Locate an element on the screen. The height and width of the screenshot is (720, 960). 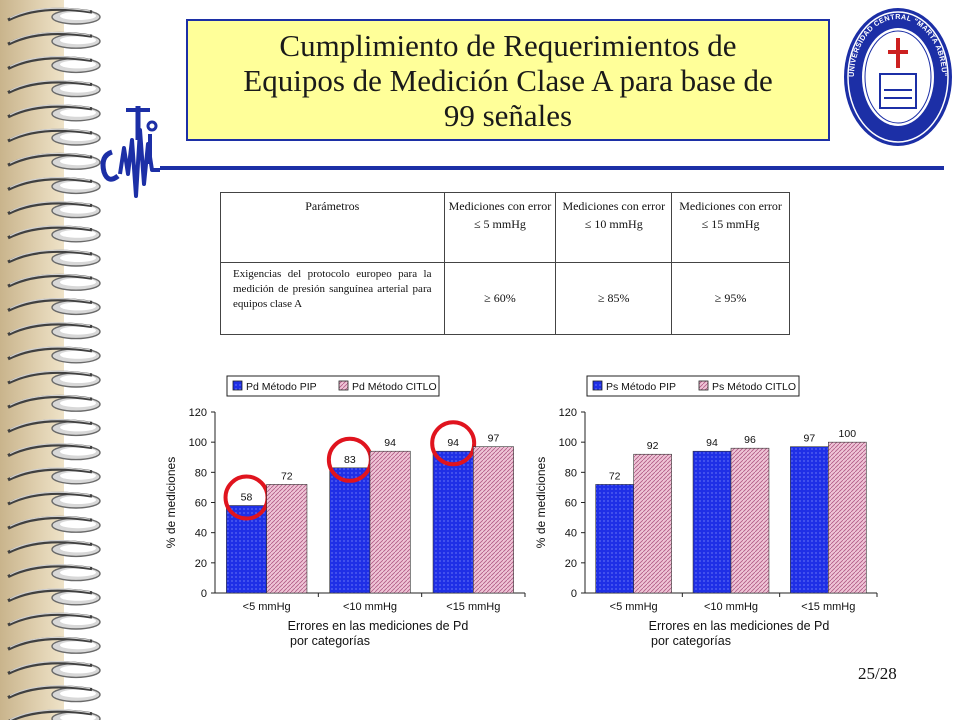
legend-label: Ps Método CITLO is located at coordinates (754, 387).